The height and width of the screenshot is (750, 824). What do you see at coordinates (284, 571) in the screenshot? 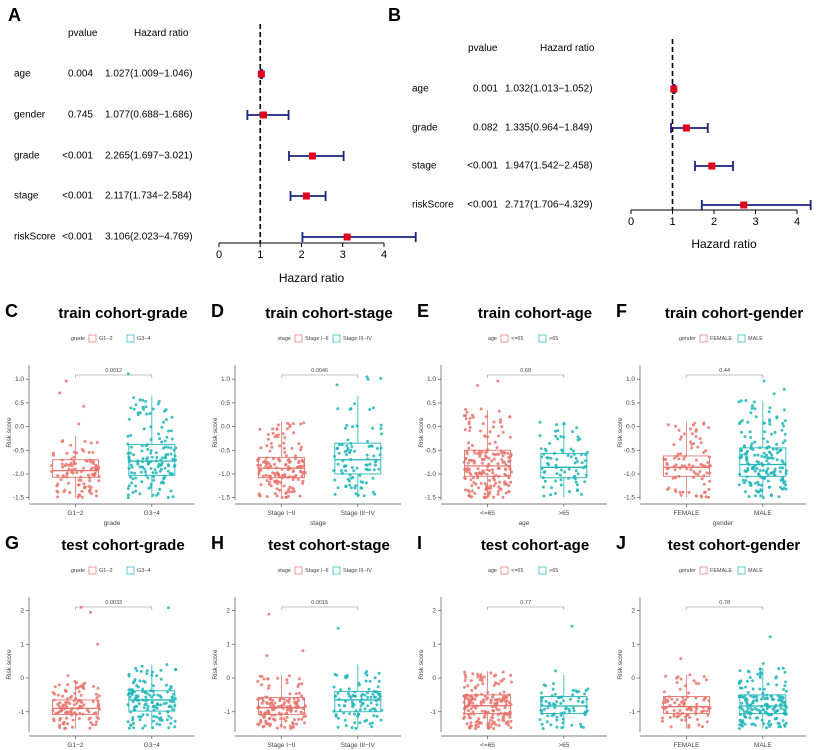
I see `legend-title: stage` at bounding box center [284, 571].